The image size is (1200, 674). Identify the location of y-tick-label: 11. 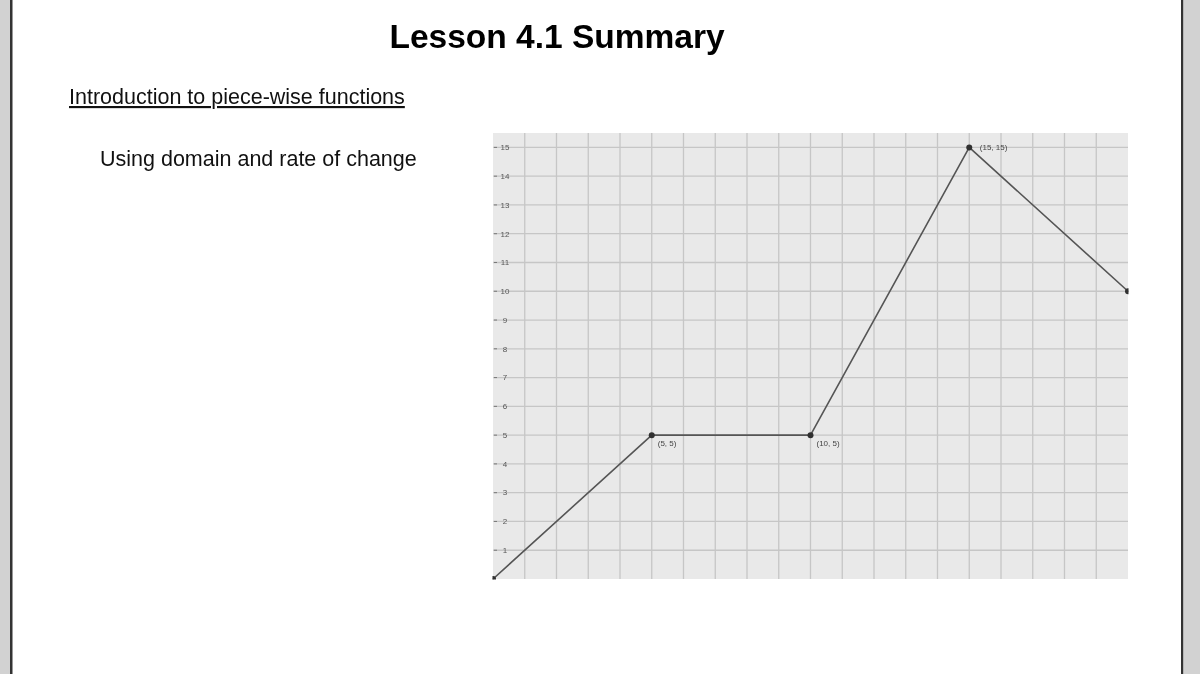
(505, 263).